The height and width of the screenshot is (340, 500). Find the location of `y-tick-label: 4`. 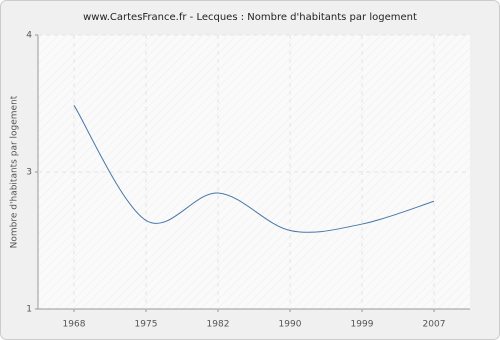

y-tick-label: 4 is located at coordinates (29, 36).